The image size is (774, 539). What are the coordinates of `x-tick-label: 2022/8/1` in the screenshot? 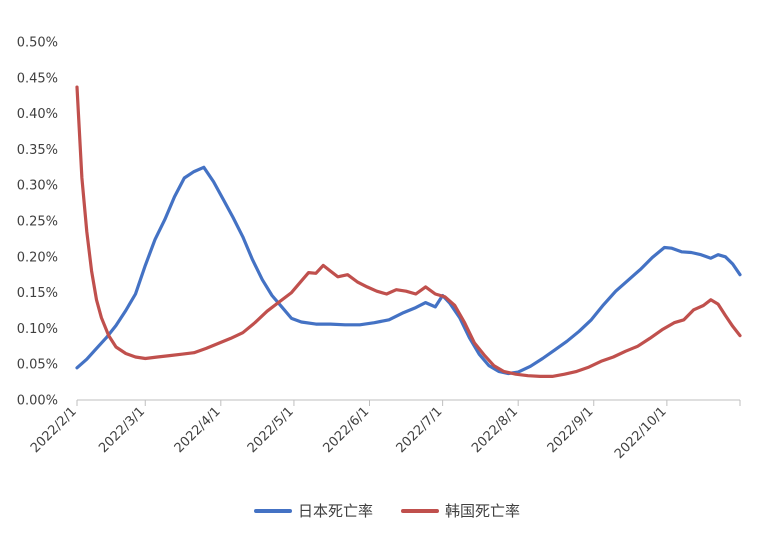 It's located at (495, 430).